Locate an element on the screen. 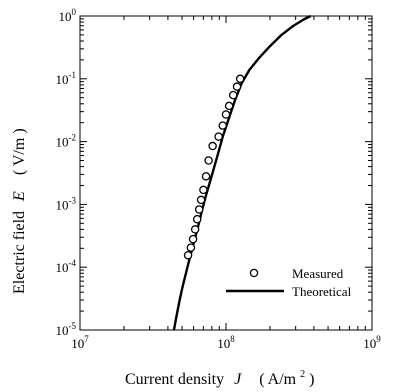 Image resolution: width=407 pixels, height=392 pixels. y-tick-label: 10⁰ is located at coordinates (68, 15).